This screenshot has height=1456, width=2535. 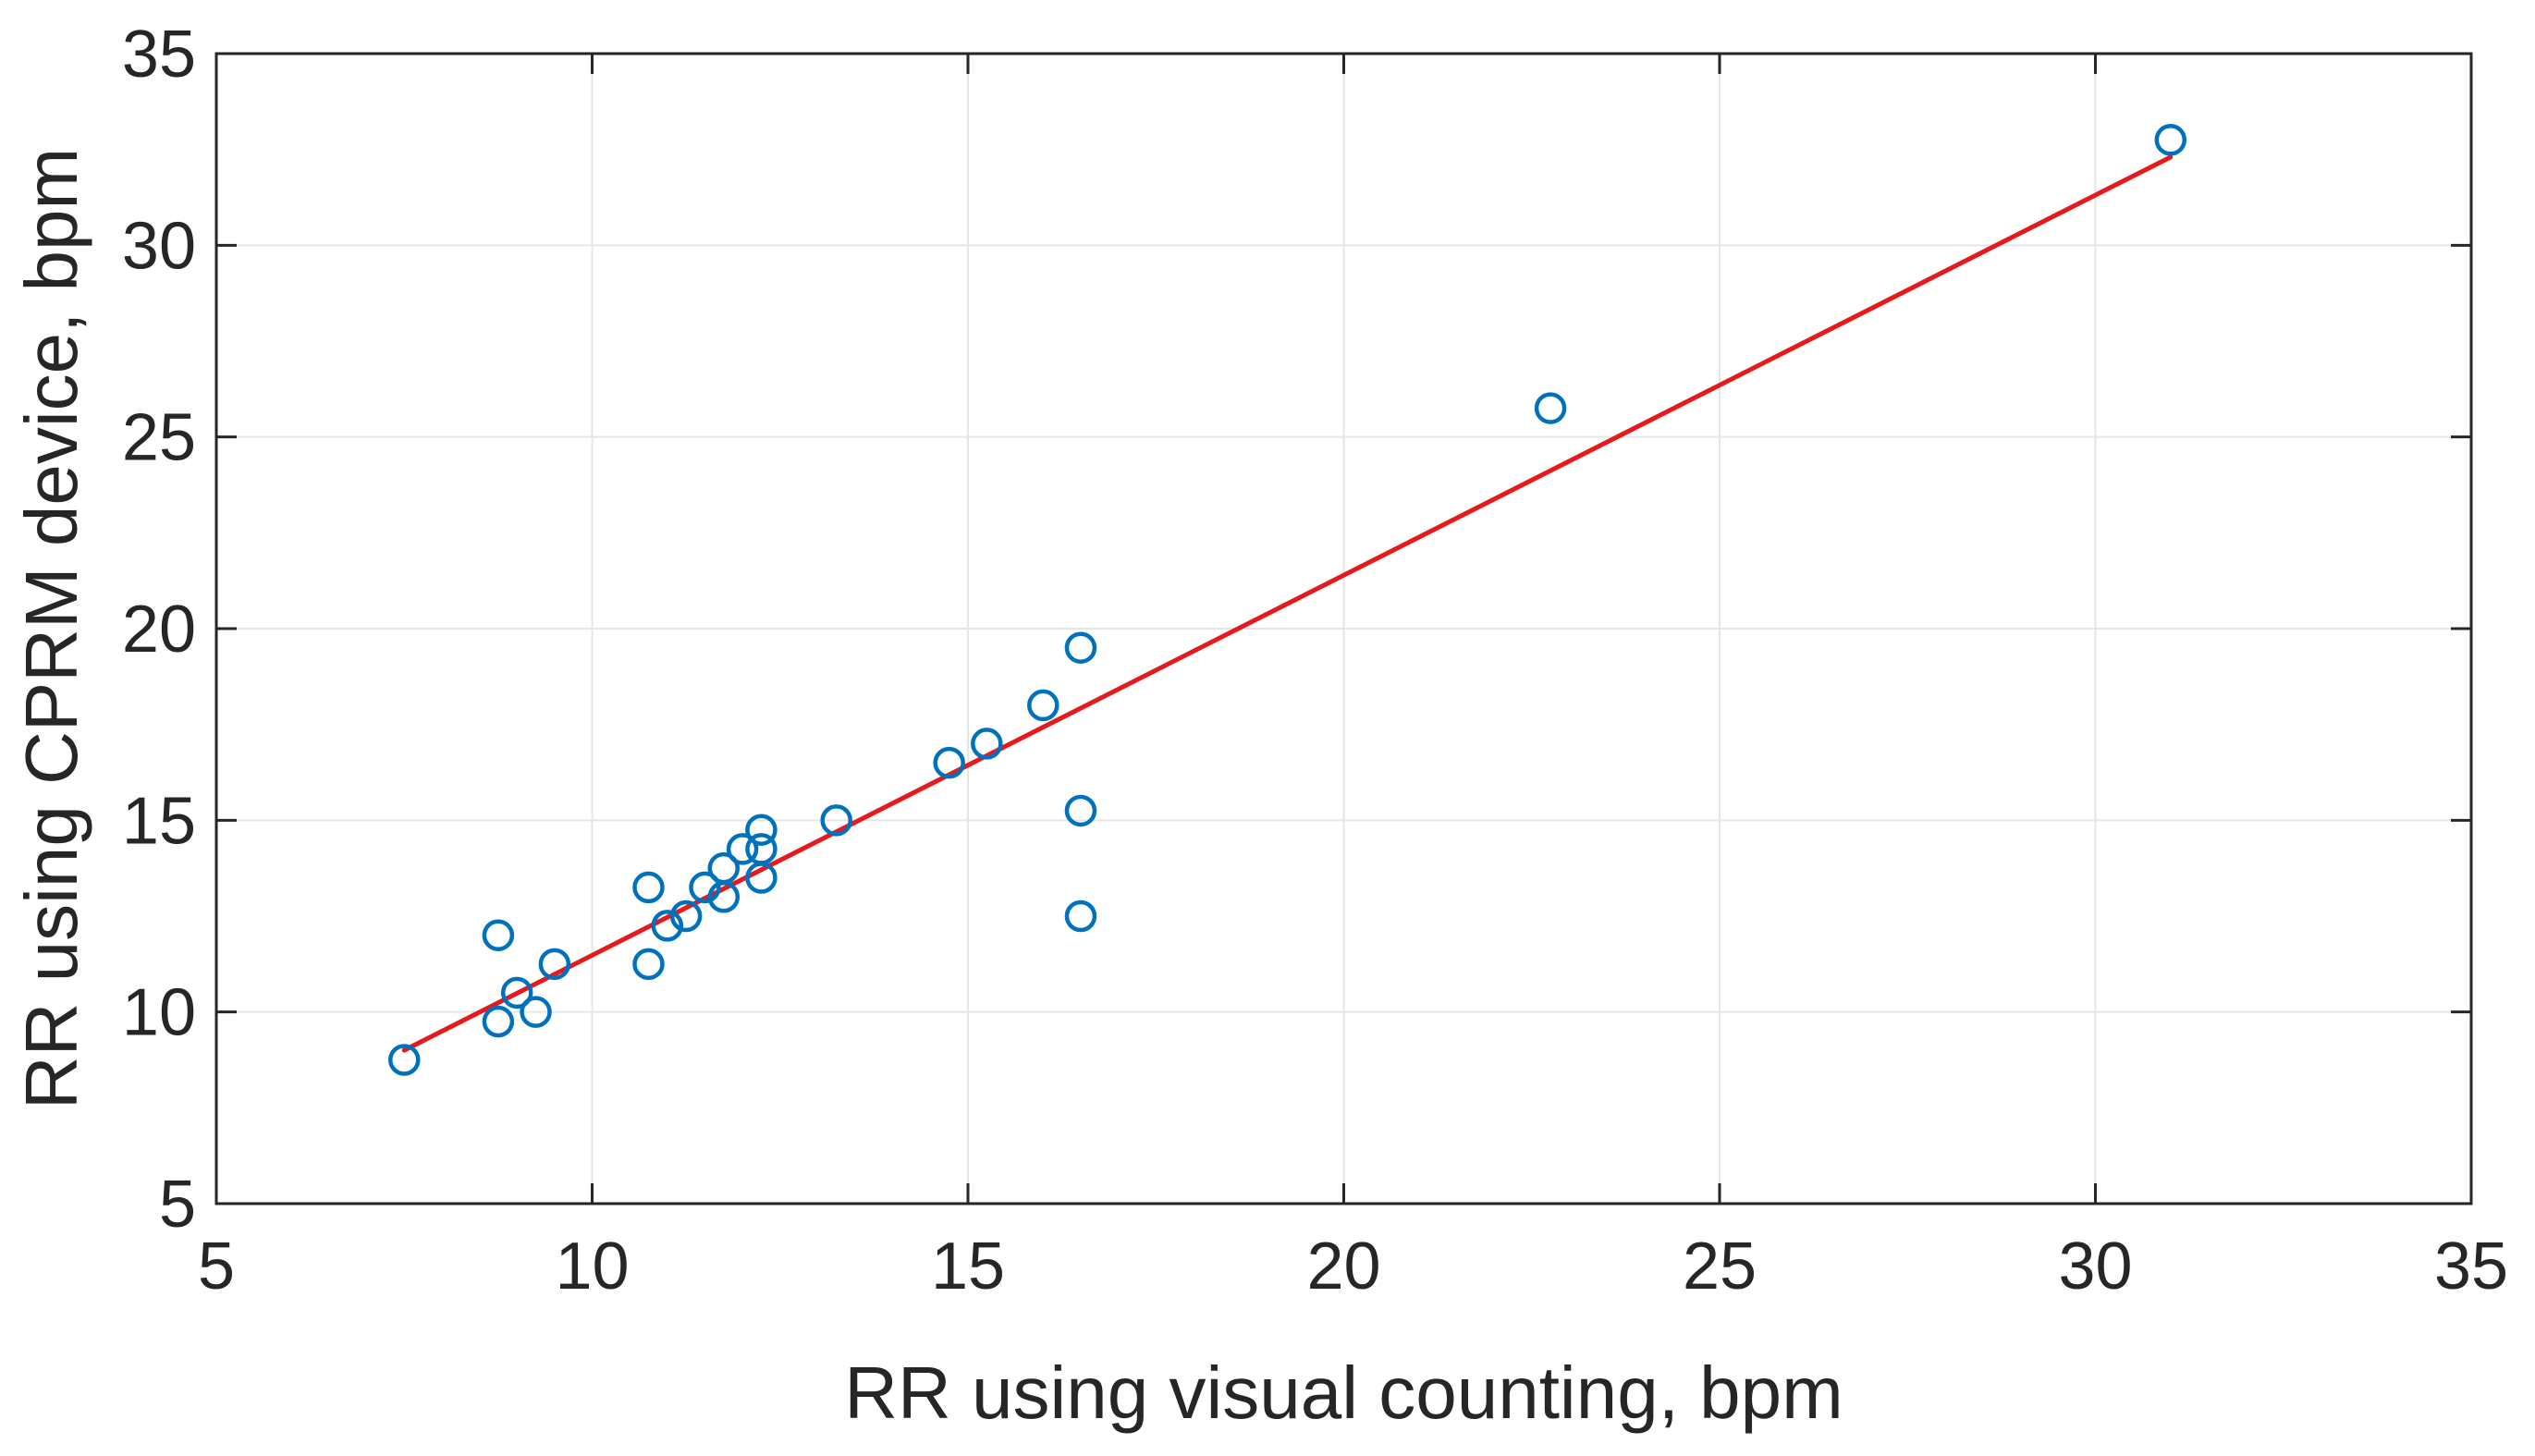 What do you see at coordinates (1720, 1266) in the screenshot?
I see `x-tick-label: 25` at bounding box center [1720, 1266].